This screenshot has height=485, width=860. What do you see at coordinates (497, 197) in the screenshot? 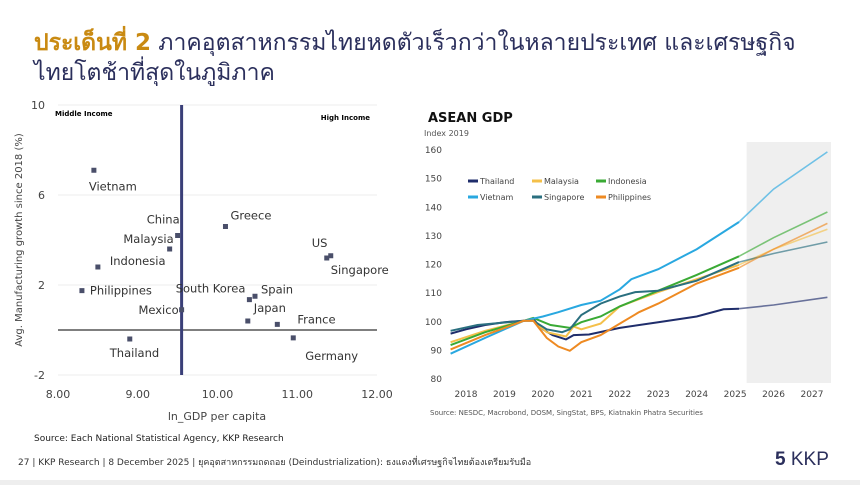
I see `legend-label: Vietnam` at bounding box center [497, 197].